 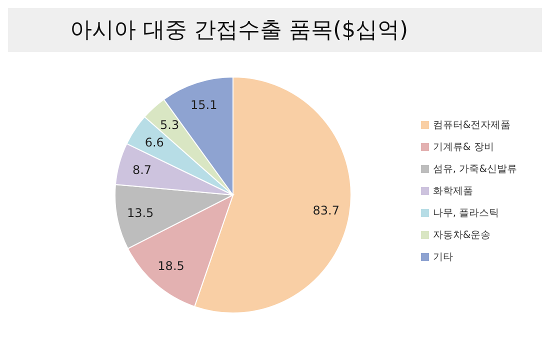 I want to click on legend-label: 자동차&운송, so click(x=461, y=235).